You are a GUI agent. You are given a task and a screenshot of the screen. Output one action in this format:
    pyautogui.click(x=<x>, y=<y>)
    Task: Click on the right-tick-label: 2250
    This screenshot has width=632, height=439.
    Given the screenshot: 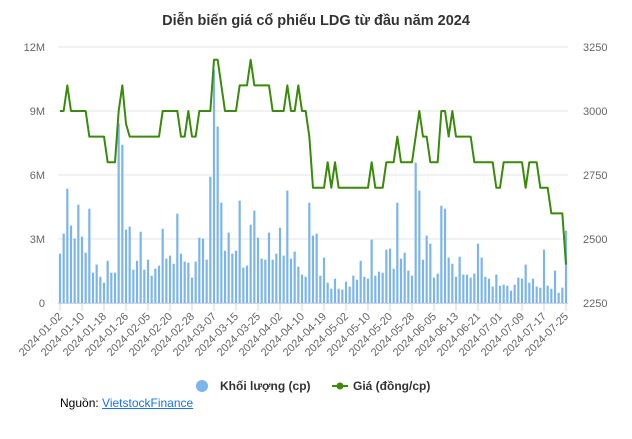 What is the action you would take?
    pyautogui.click(x=595, y=304)
    